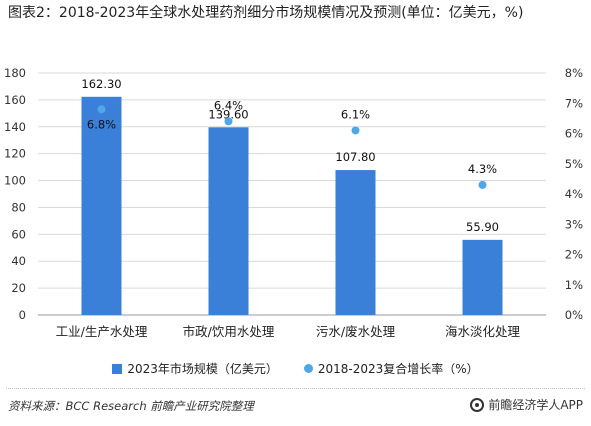 The height and width of the screenshot is (426, 591). I want to click on left-tick-label: 80, so click(18, 207).